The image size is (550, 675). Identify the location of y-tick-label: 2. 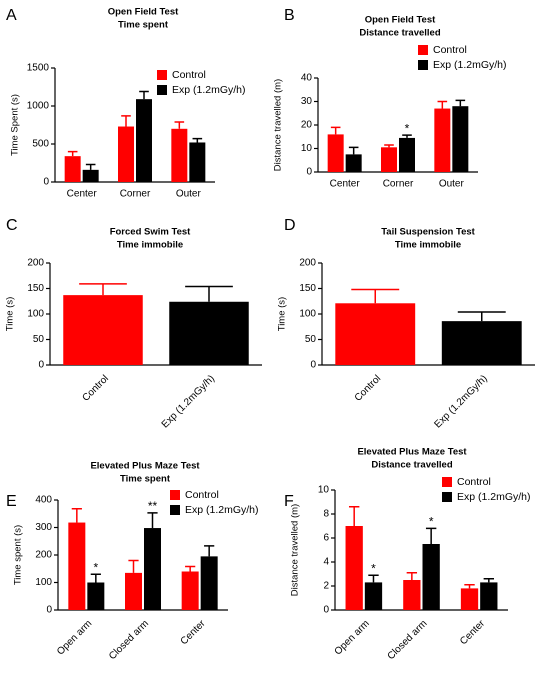
(326, 586).